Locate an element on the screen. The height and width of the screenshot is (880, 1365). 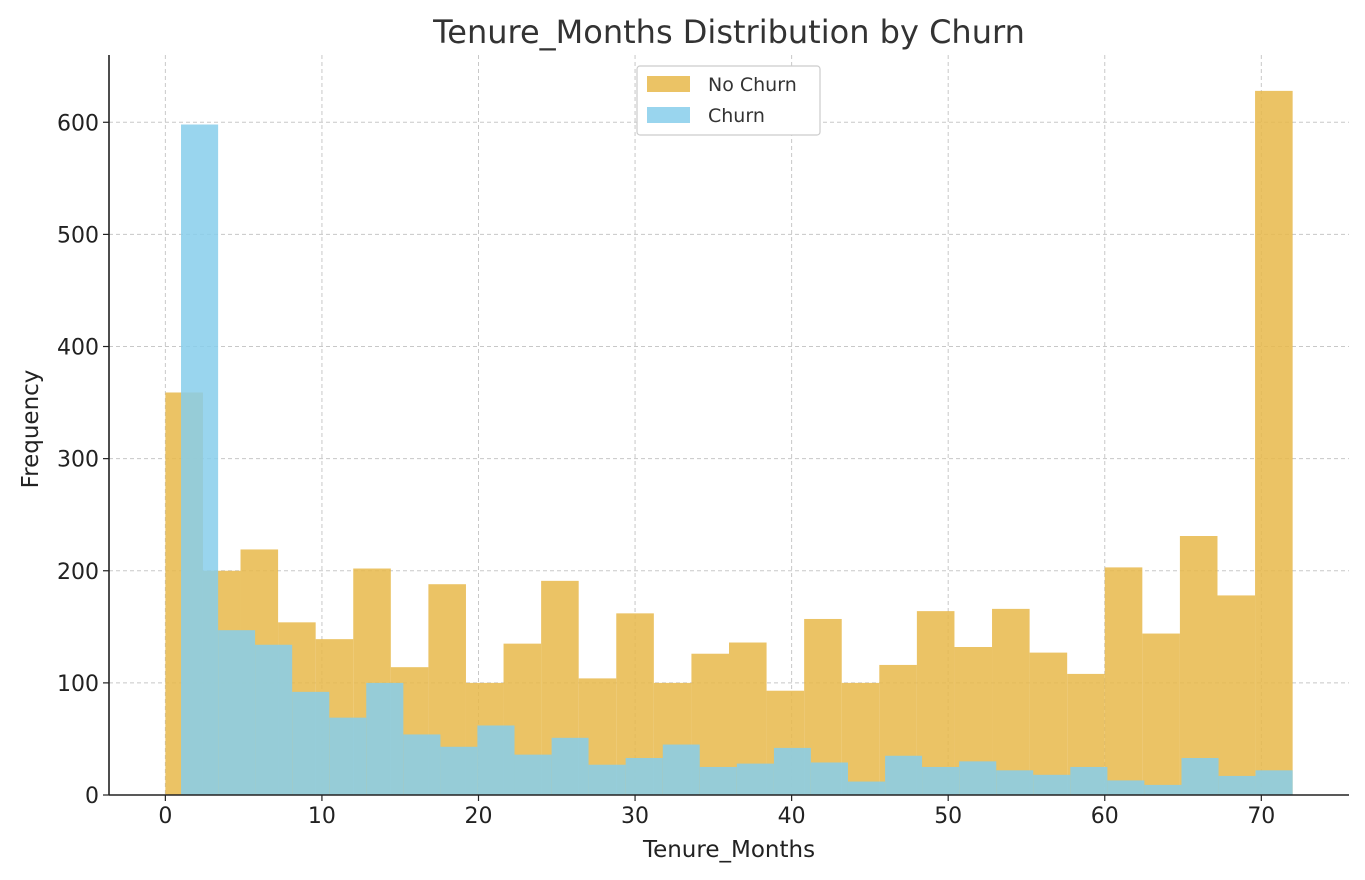
y-axis-title: Frequency is located at coordinates (31, 429).